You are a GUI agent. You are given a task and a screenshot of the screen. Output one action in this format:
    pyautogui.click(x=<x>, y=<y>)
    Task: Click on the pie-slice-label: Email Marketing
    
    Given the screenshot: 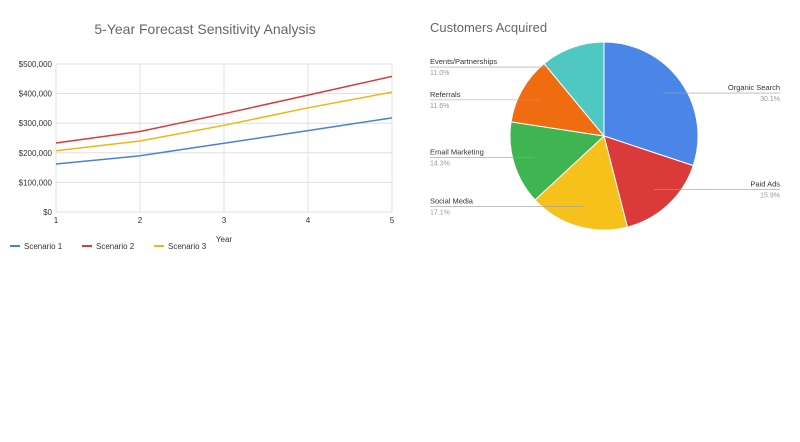 What is the action you would take?
    pyautogui.click(x=457, y=152)
    